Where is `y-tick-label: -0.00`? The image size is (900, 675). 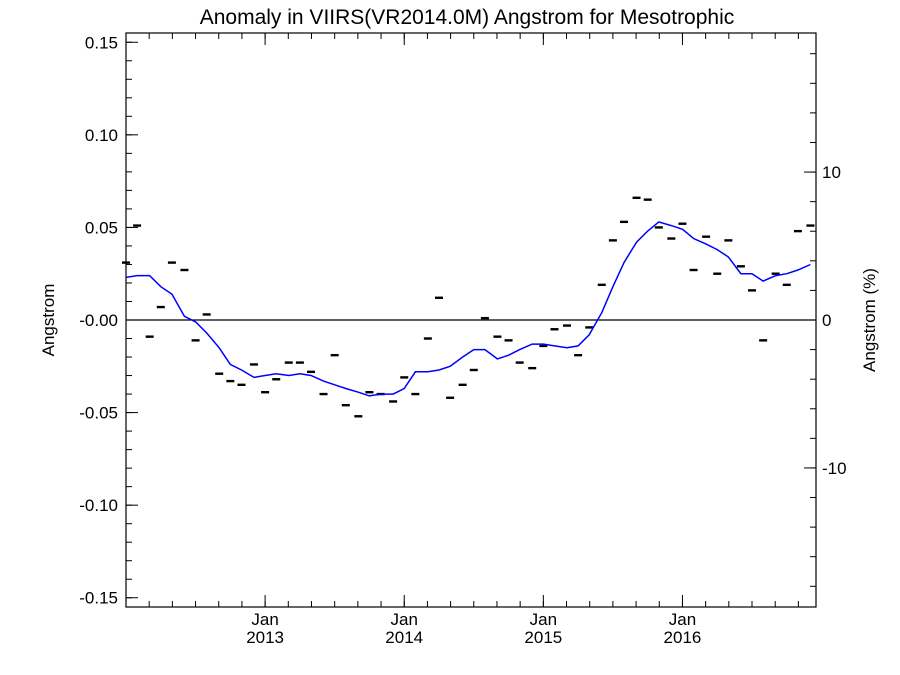 y-tick-label: -0.00 is located at coordinates (98, 320).